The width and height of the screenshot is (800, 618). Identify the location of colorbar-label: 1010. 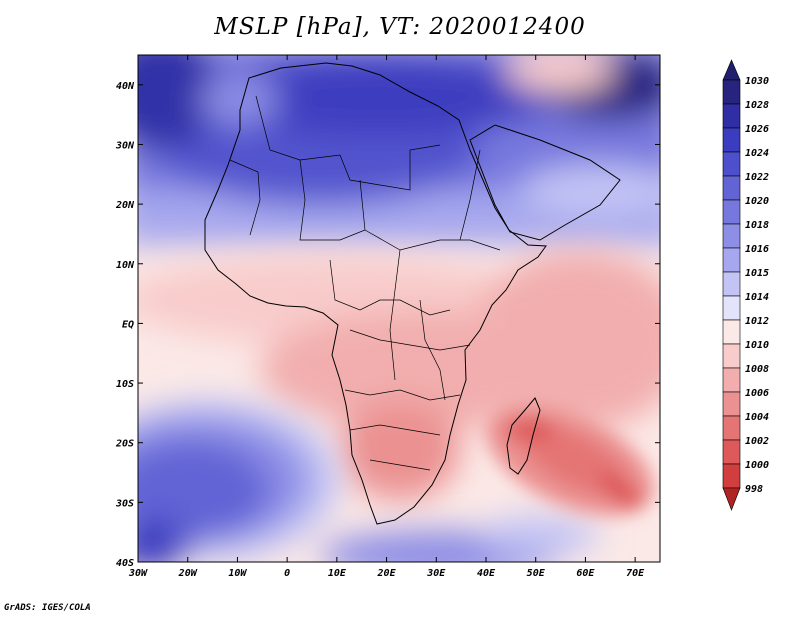
(757, 345).